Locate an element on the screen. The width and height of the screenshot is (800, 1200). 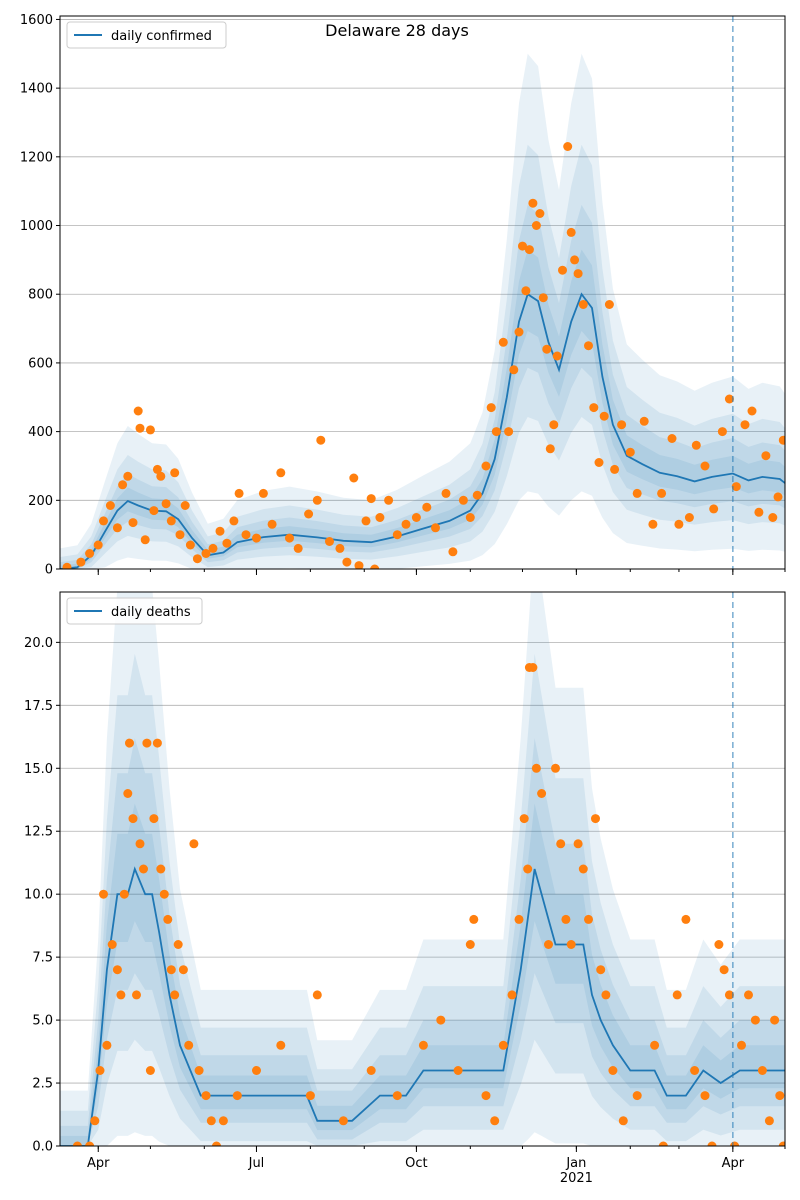
x-tick-label: Oct is located at coordinates (416, 1163).